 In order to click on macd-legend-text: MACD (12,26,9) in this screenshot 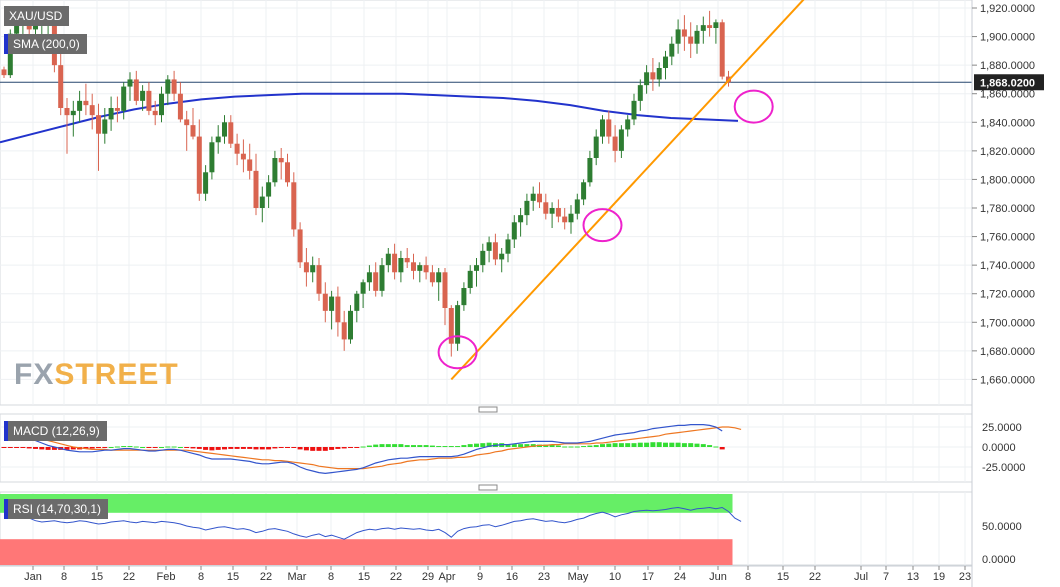, I will do `click(56, 431)`.